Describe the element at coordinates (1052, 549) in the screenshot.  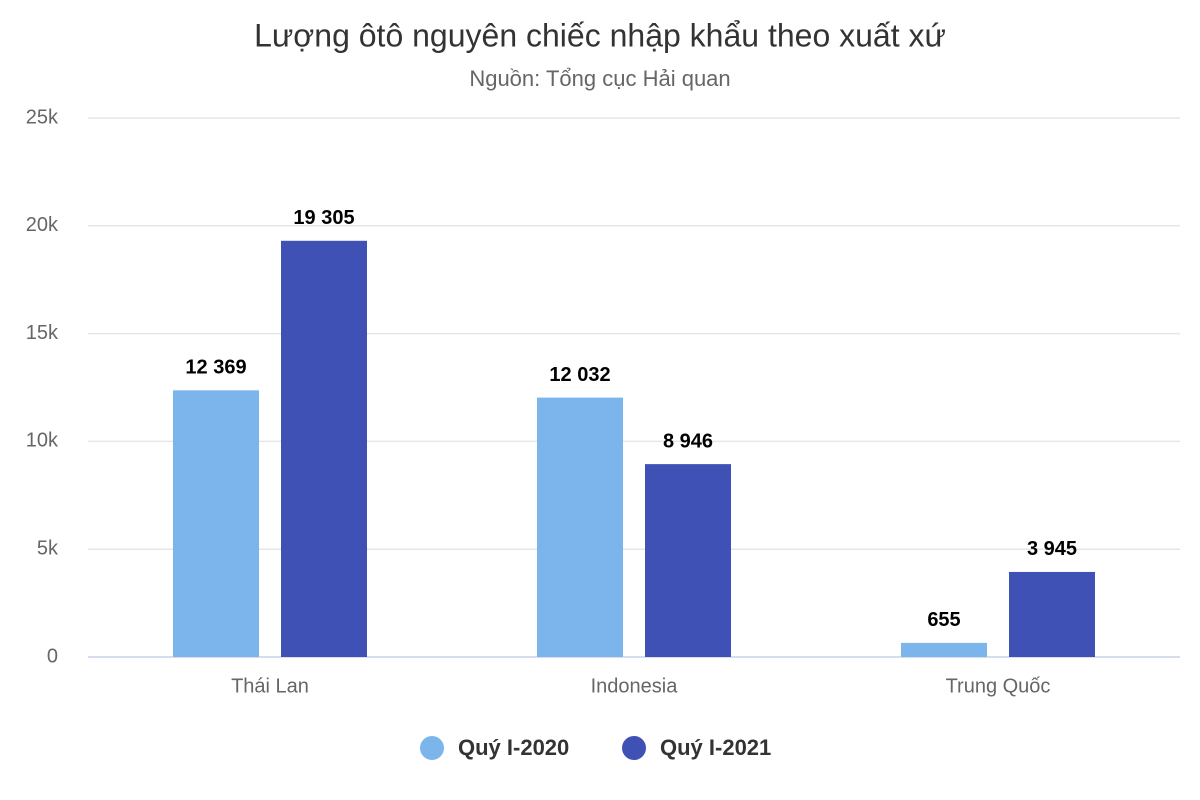
I see `data-label: 3 945` at that location.